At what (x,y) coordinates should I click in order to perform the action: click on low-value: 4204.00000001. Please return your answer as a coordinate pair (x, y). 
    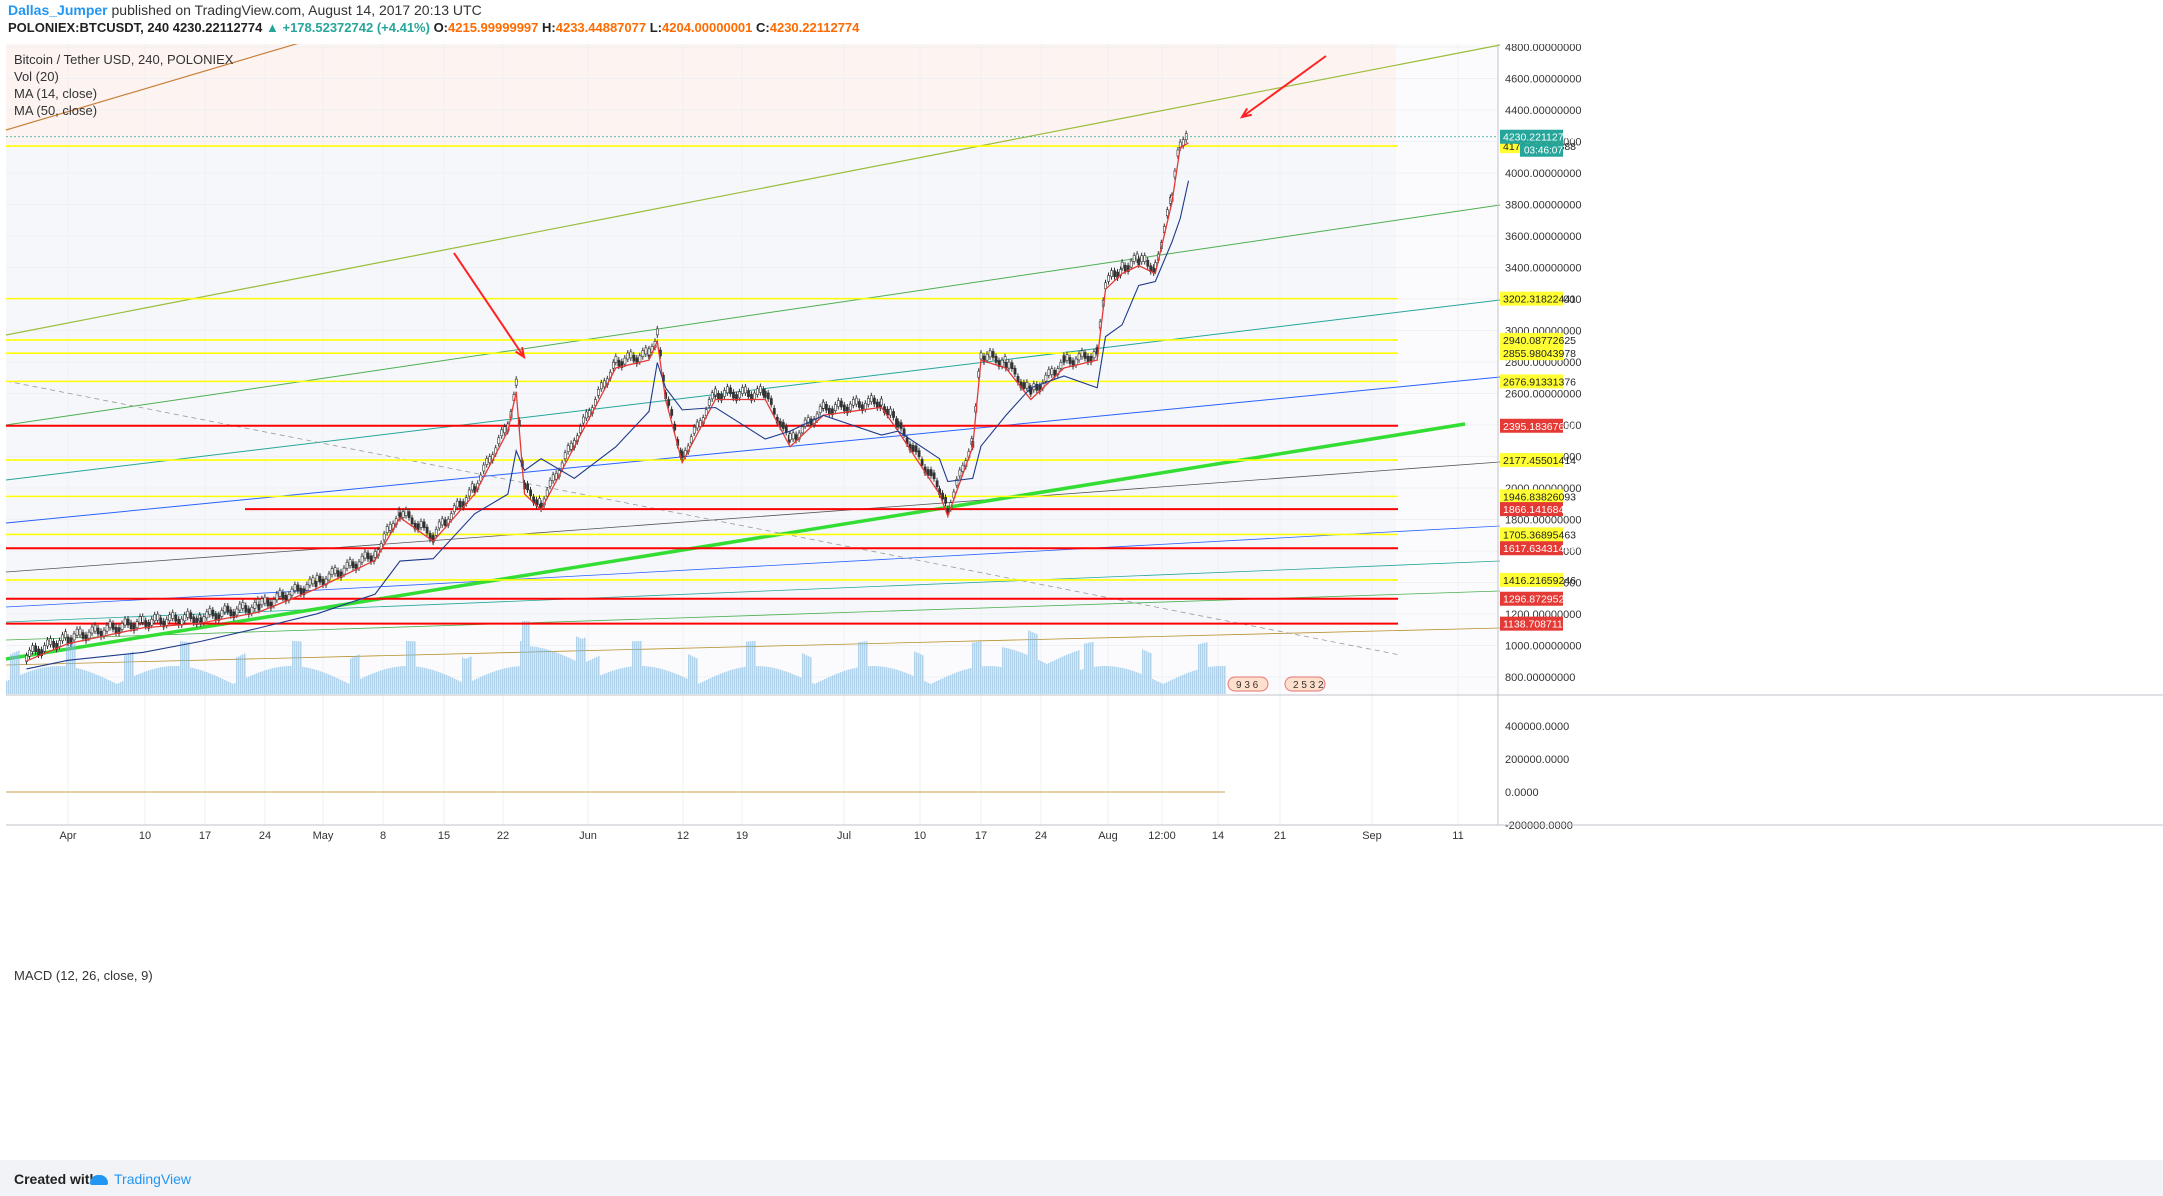
    Looking at the image, I should click on (707, 27).